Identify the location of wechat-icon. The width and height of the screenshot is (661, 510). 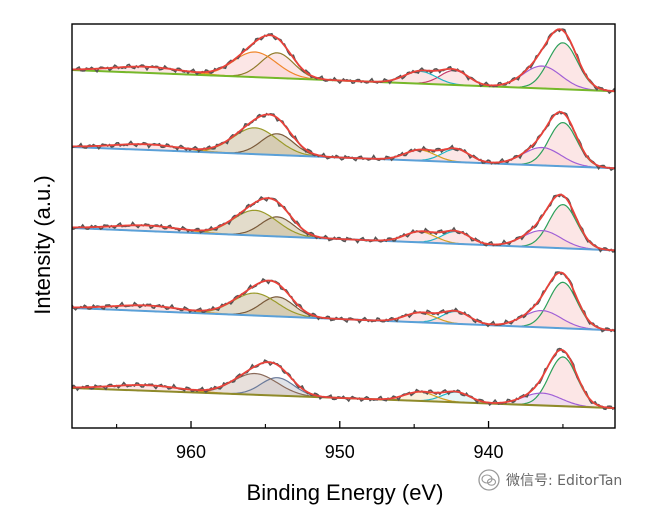
(489, 480).